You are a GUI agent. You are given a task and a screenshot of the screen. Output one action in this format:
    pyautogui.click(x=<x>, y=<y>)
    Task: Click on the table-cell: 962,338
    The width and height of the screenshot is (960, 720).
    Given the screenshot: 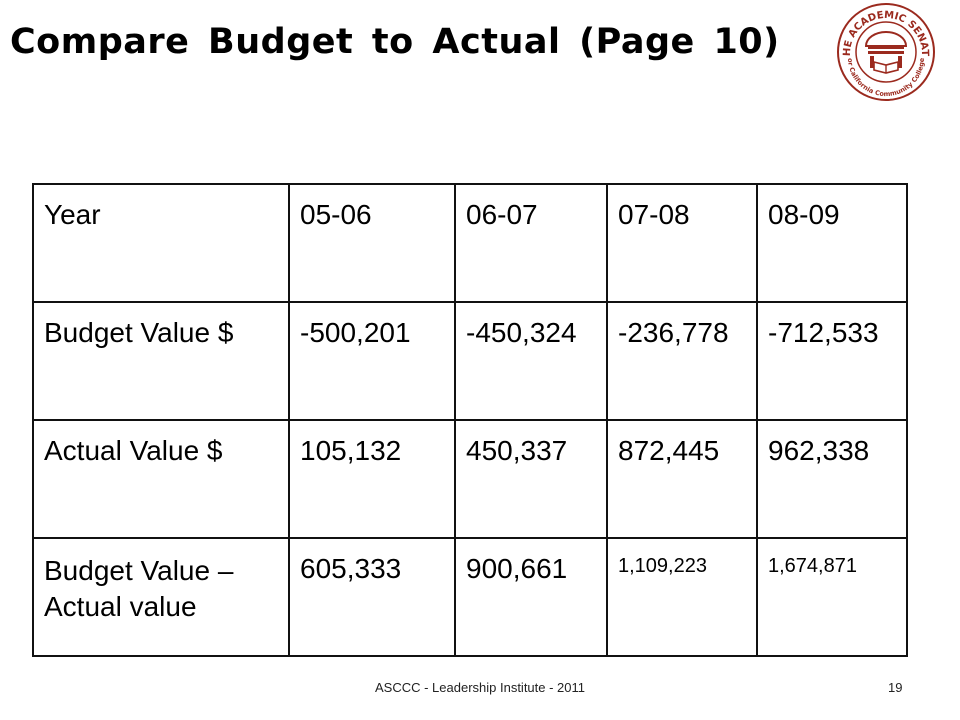 What is the action you would take?
    pyautogui.click(x=832, y=479)
    